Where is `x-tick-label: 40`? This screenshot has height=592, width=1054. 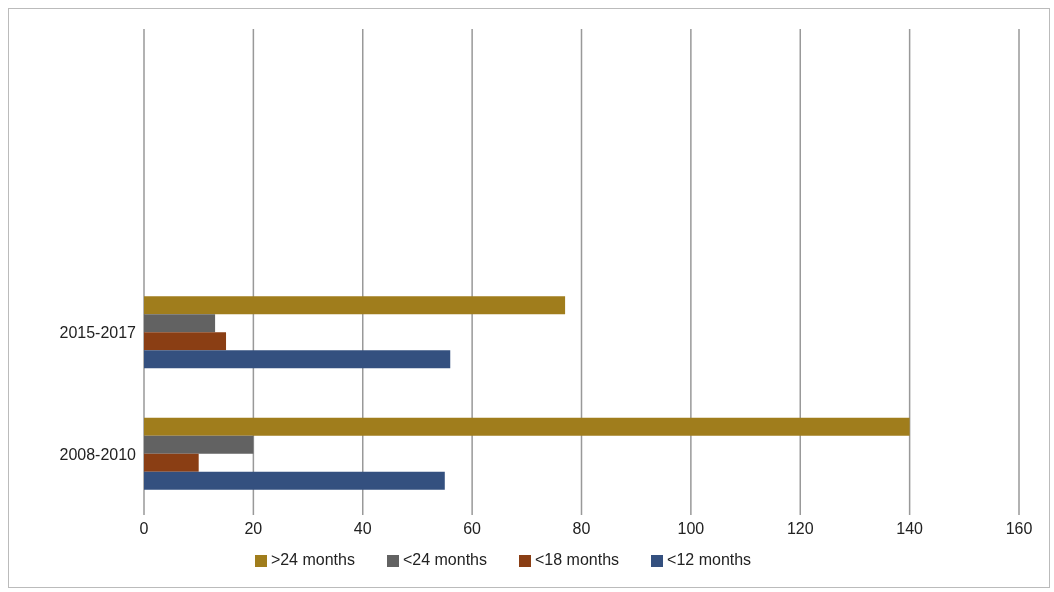
x-tick-label: 40 is located at coordinates (362, 529).